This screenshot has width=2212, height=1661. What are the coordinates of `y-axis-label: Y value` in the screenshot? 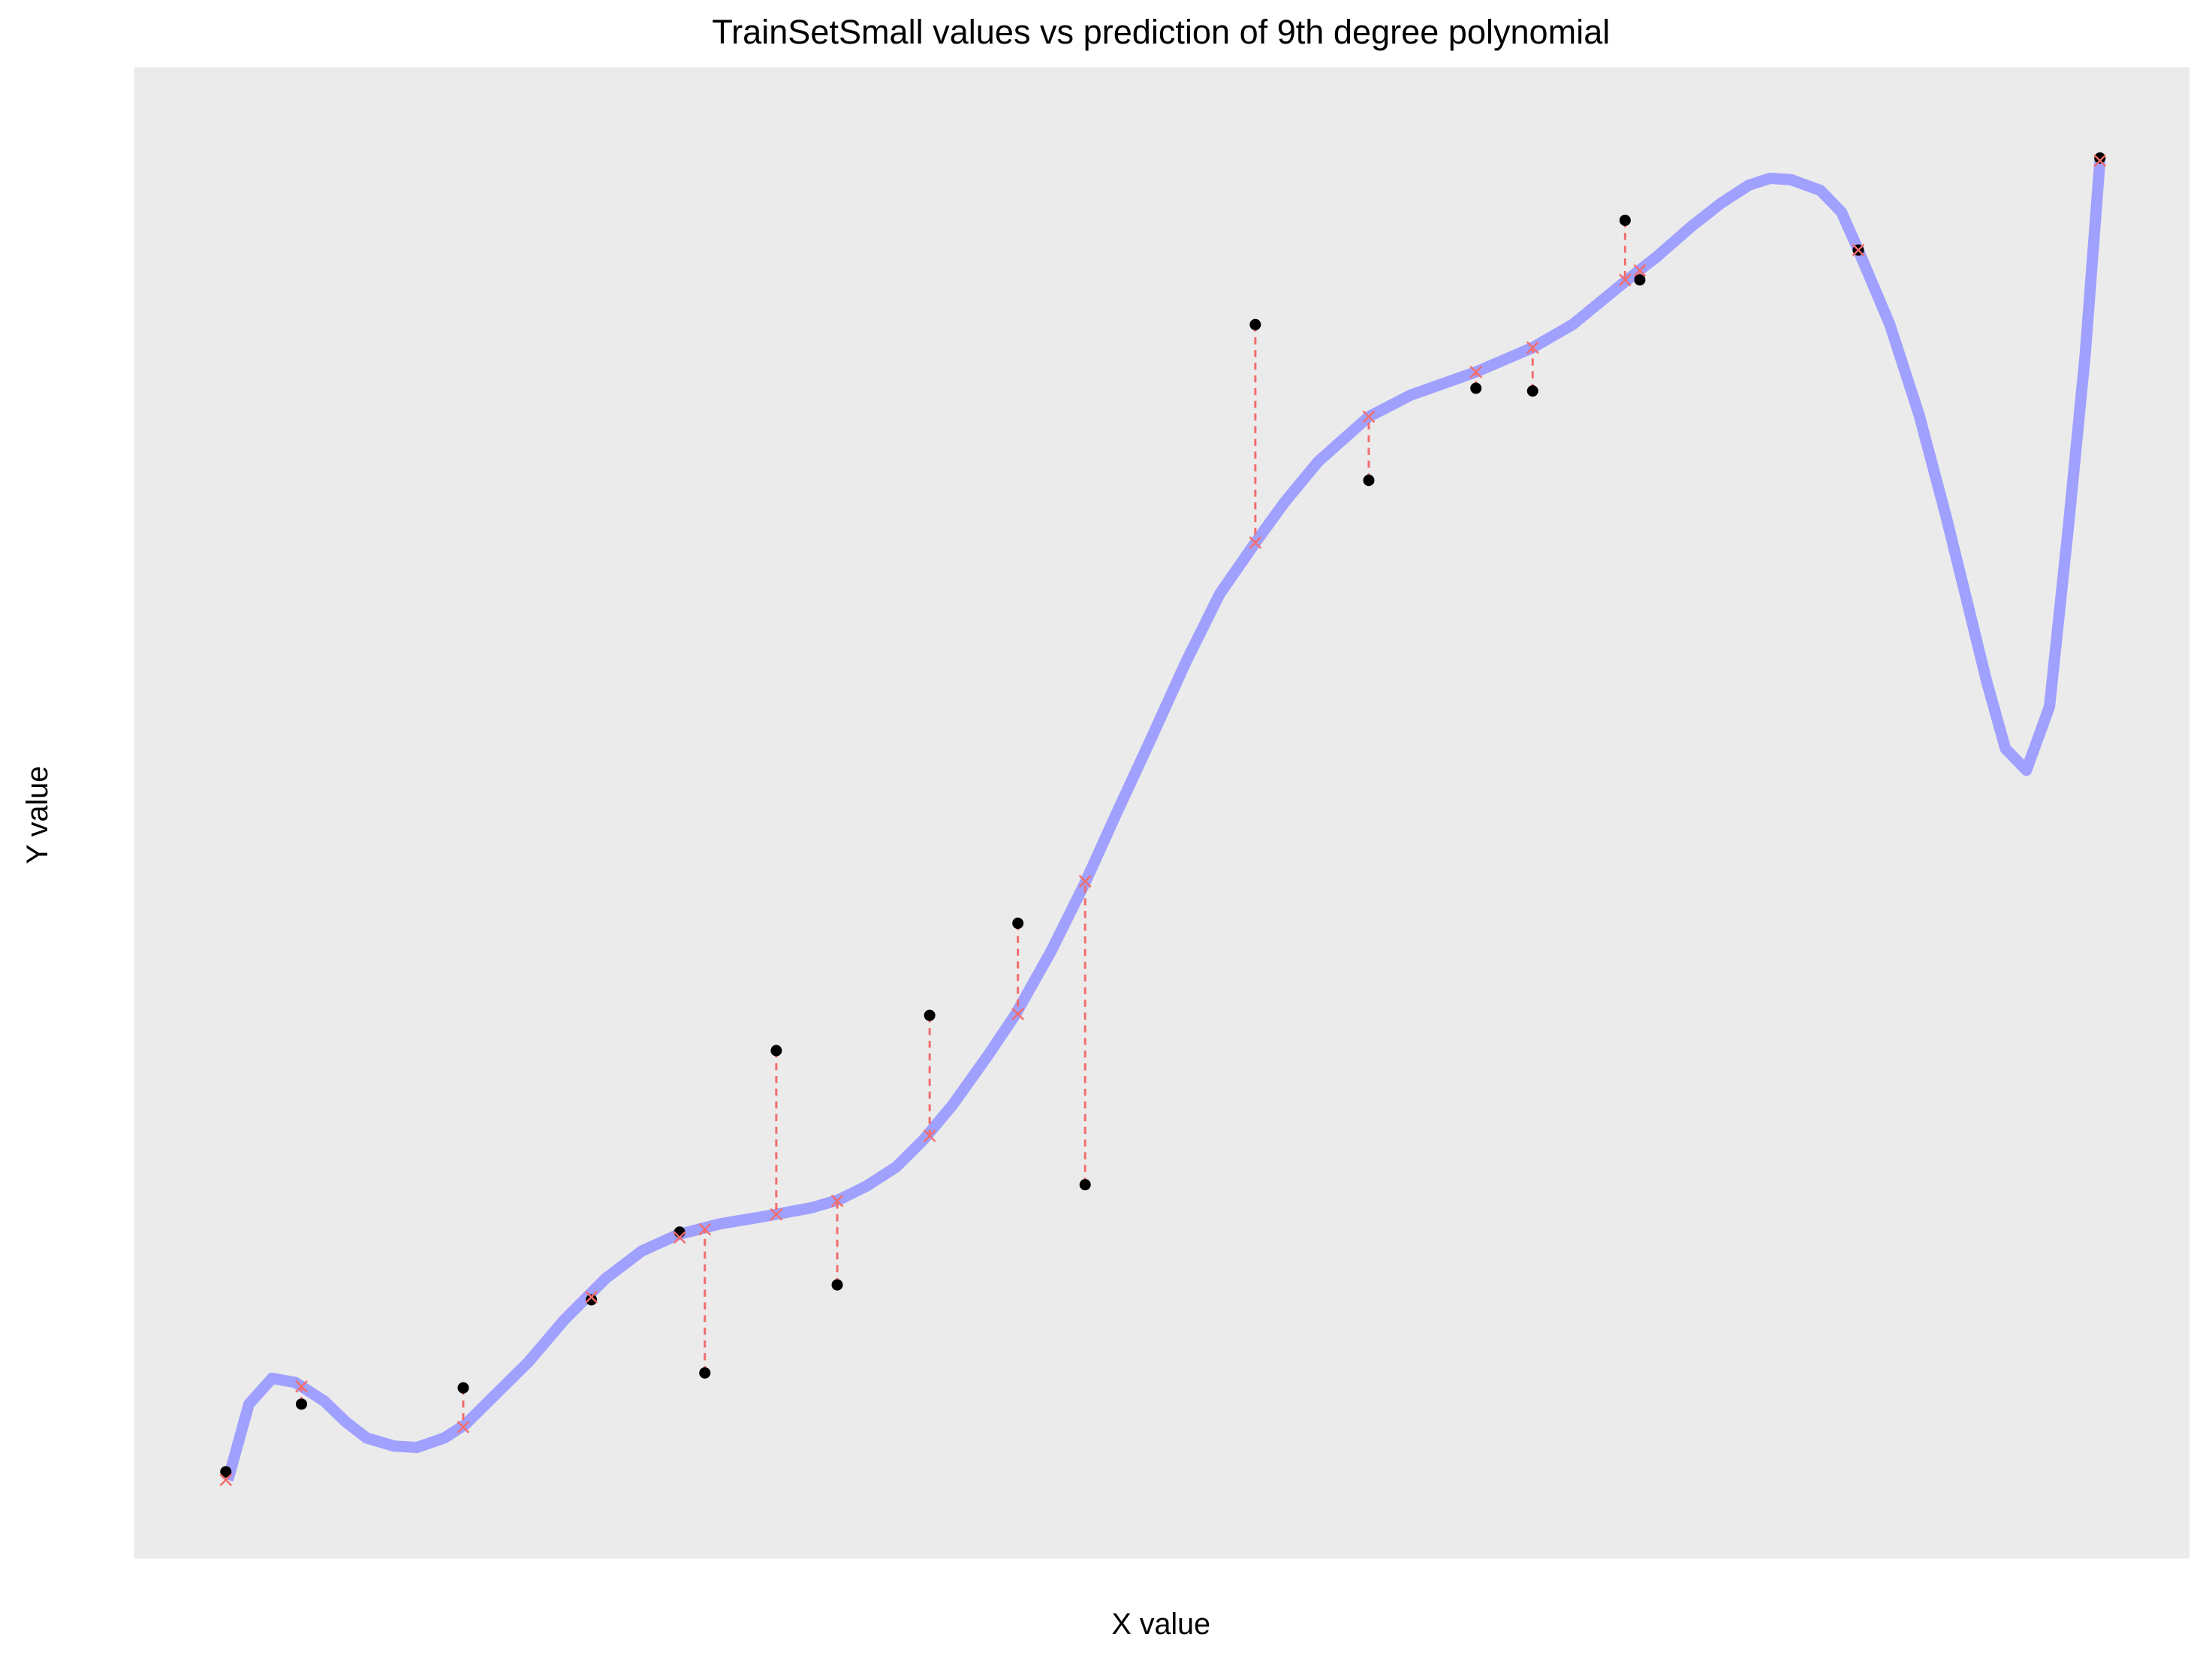 It's located at (37, 815).